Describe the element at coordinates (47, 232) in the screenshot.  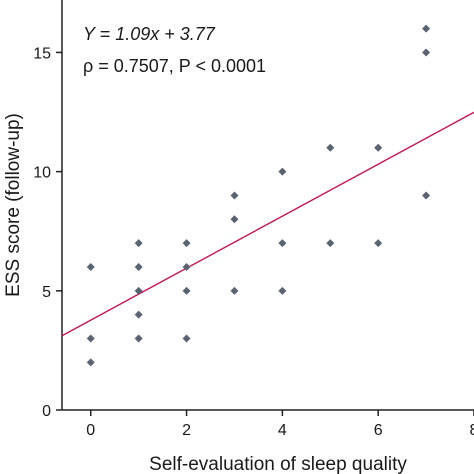
I see `y-ticks: 0 5 10 15` at that location.